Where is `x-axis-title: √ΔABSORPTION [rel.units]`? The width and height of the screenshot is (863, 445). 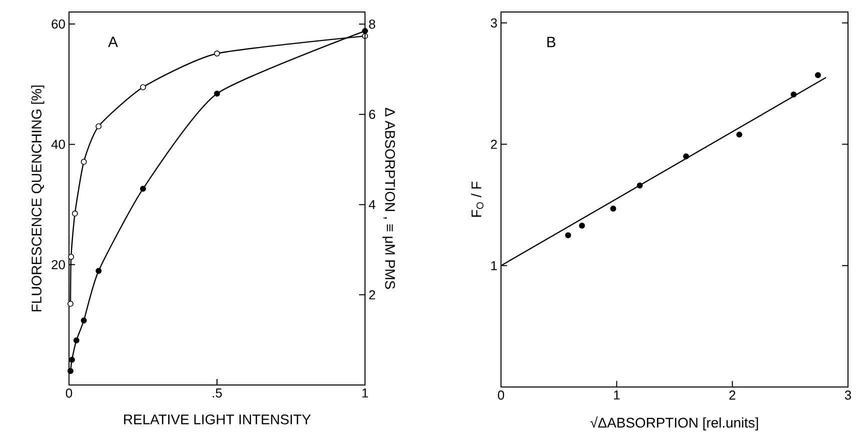
x-axis-title: √ΔABSORPTION [rel.units] is located at coordinates (674, 423).